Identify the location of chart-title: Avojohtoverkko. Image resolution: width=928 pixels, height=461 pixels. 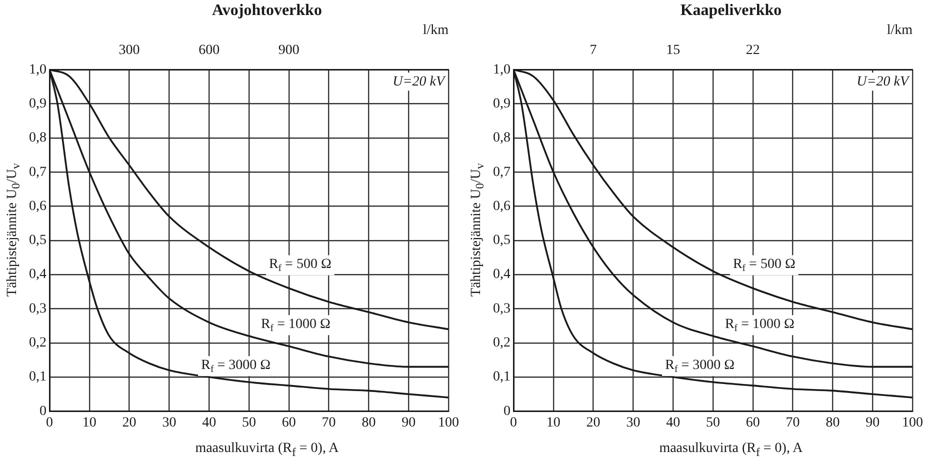
(267, 11).